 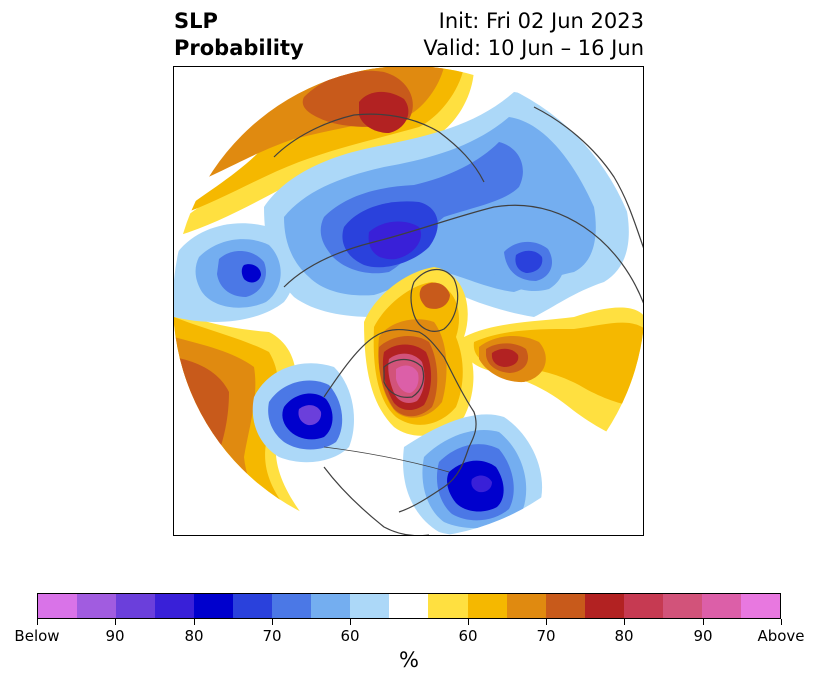 I want to click on probability-colorbar, so click(x=409, y=606).